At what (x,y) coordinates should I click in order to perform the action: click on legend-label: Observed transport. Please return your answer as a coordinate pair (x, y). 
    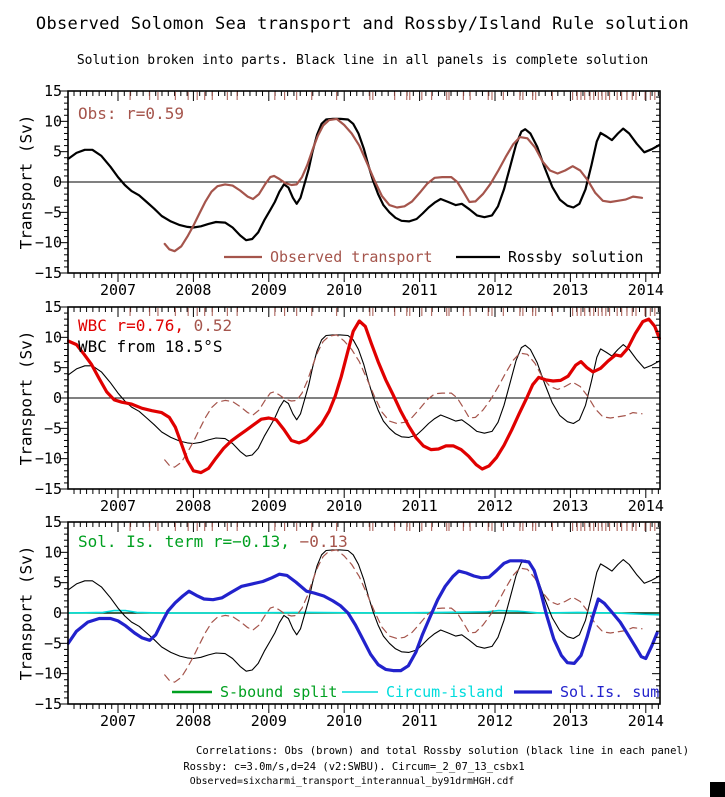
    Looking at the image, I should click on (351, 257).